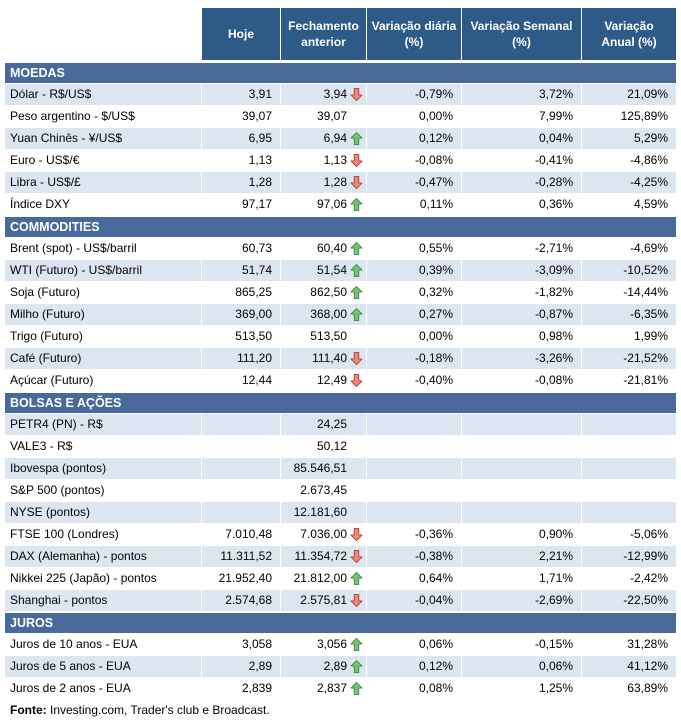 This screenshot has width=681, height=721. What do you see at coordinates (47, 314) in the screenshot?
I see `row-label: Milho (Futuro)` at bounding box center [47, 314].